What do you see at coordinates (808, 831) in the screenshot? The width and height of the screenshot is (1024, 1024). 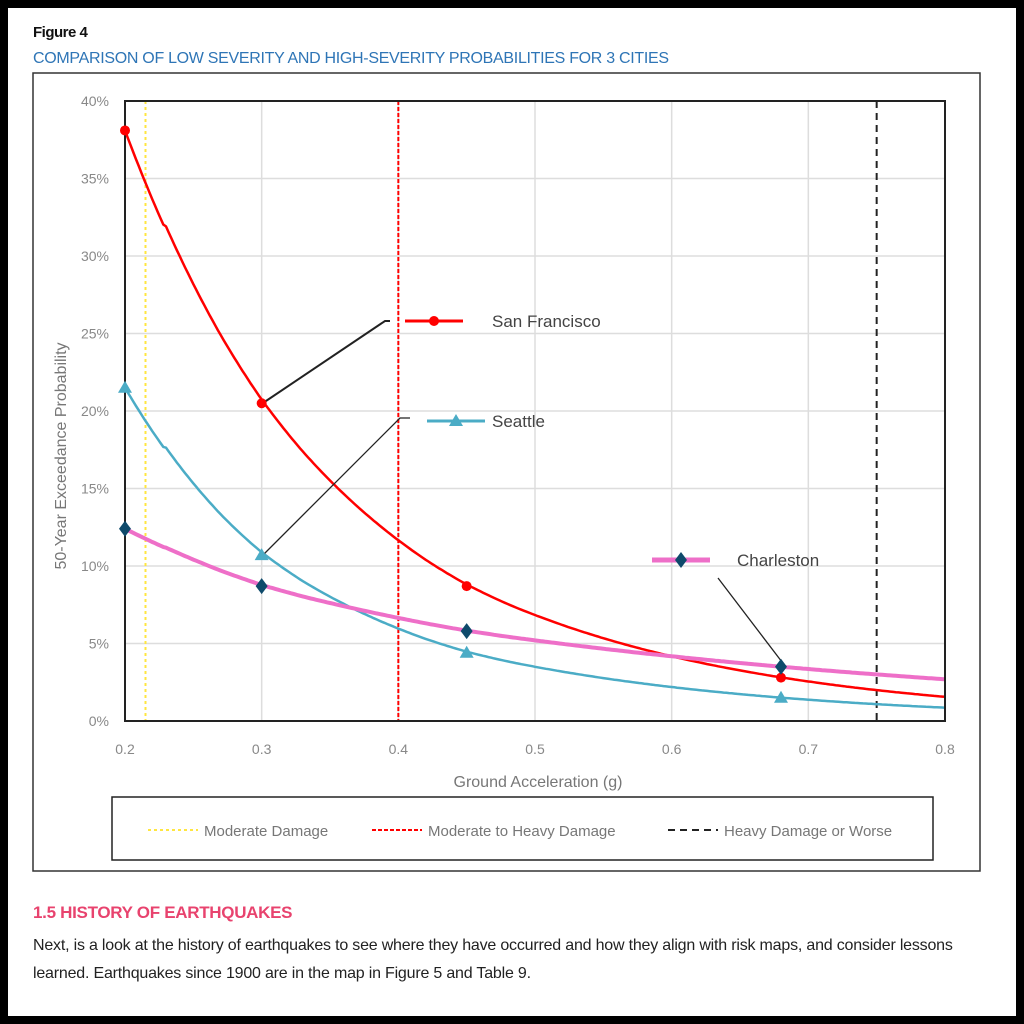 I see `legend-label: Heavy Damage or Worse` at bounding box center [808, 831].